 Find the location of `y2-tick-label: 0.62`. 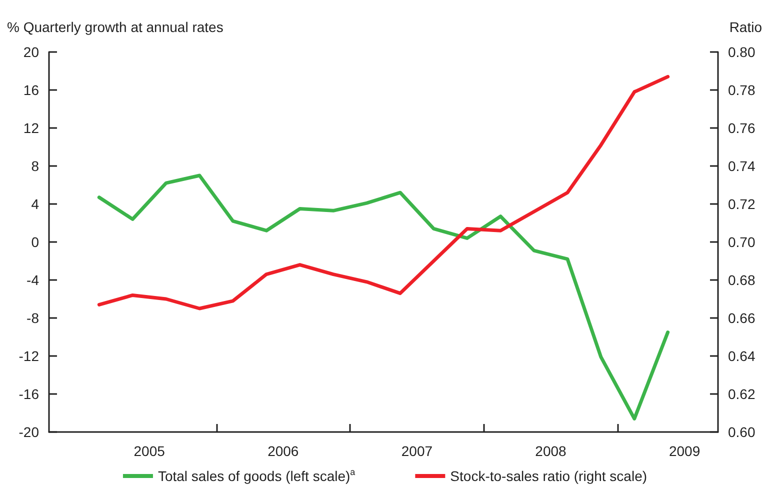

y2-tick-label: 0.62 is located at coordinates (742, 394).